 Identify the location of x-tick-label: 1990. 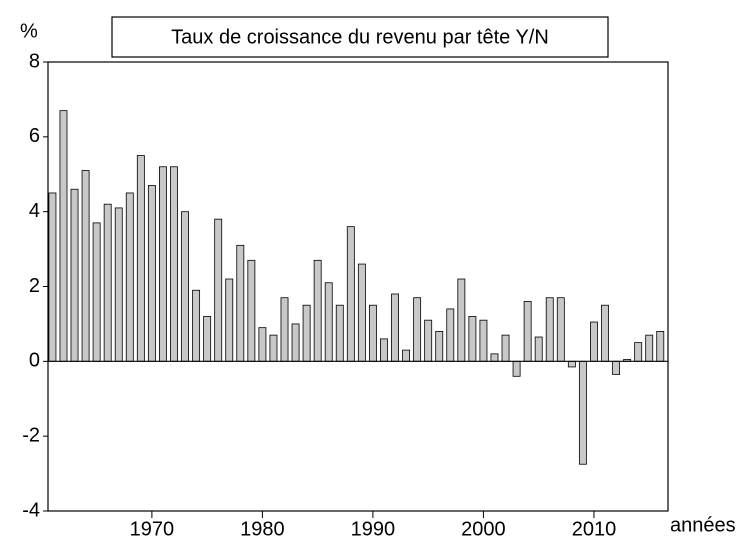
(373, 529).